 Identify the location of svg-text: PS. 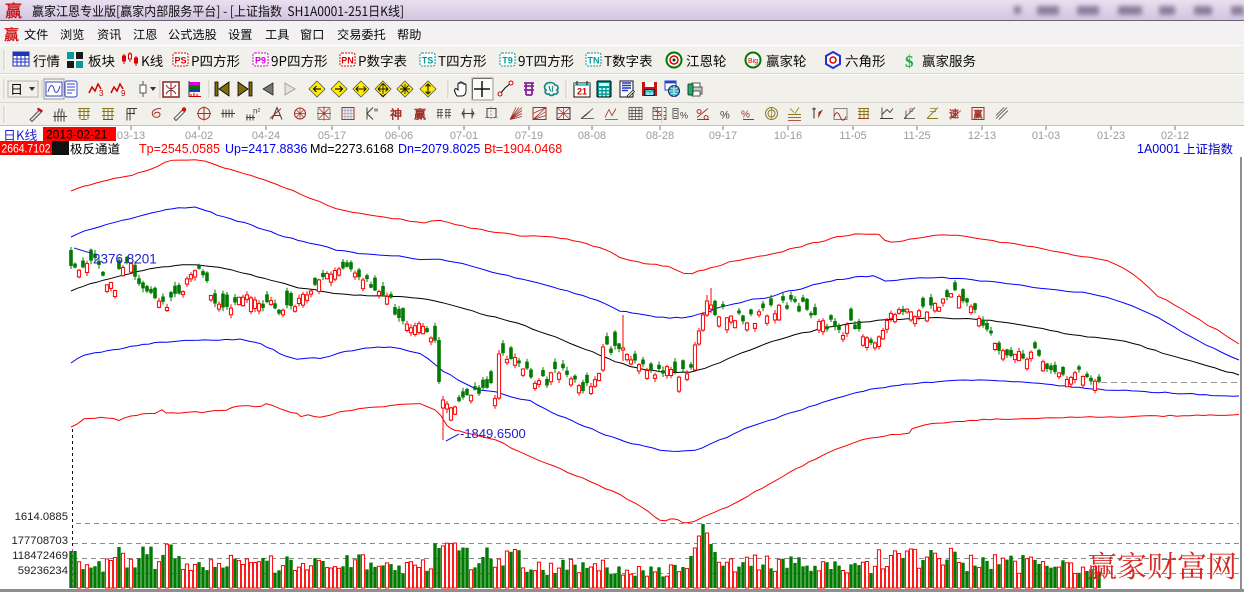
(180, 61).